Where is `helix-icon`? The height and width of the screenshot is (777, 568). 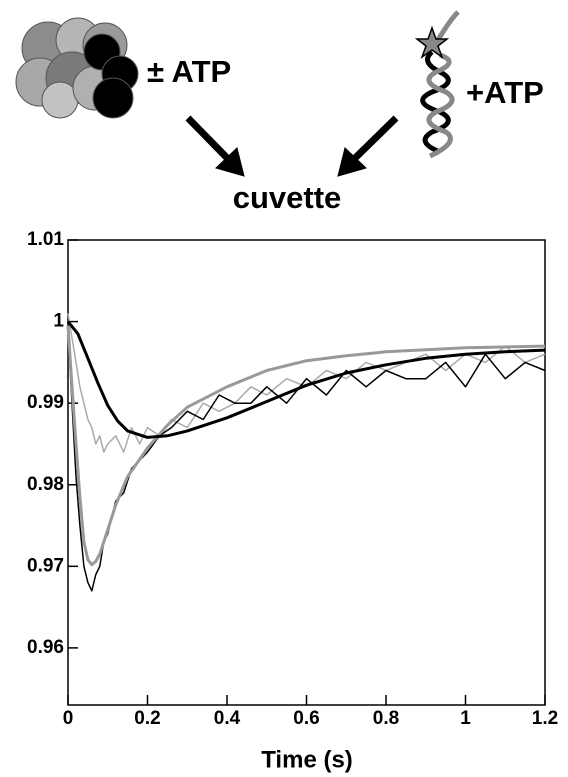
helix-icon is located at coordinates (437, 84).